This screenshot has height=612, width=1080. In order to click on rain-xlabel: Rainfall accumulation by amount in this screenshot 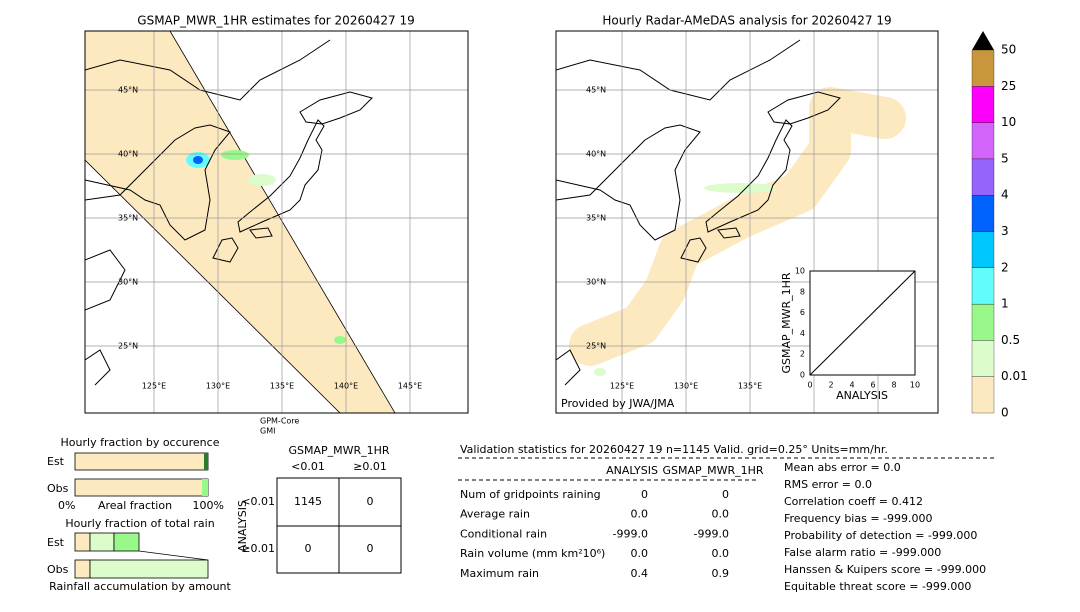, I will do `click(140, 586)`.